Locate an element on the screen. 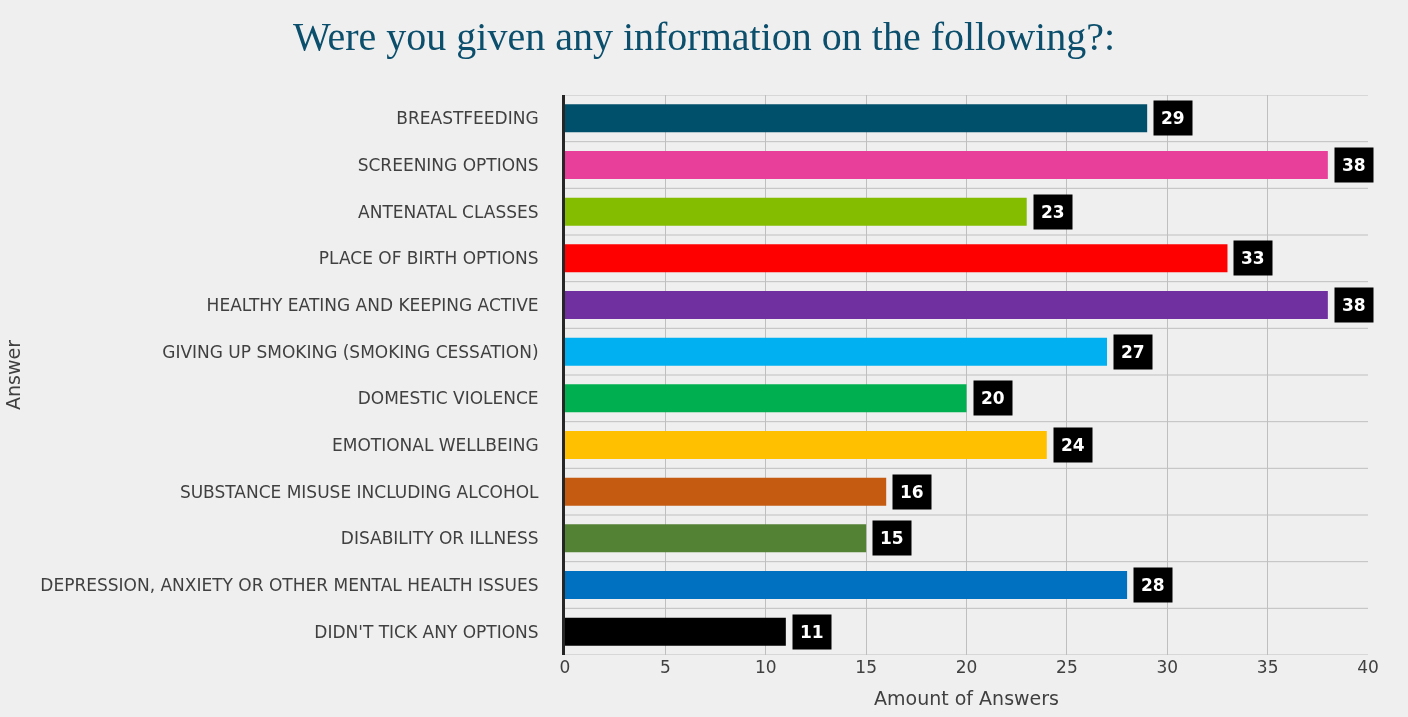  data-label: 29 is located at coordinates (1173, 118).